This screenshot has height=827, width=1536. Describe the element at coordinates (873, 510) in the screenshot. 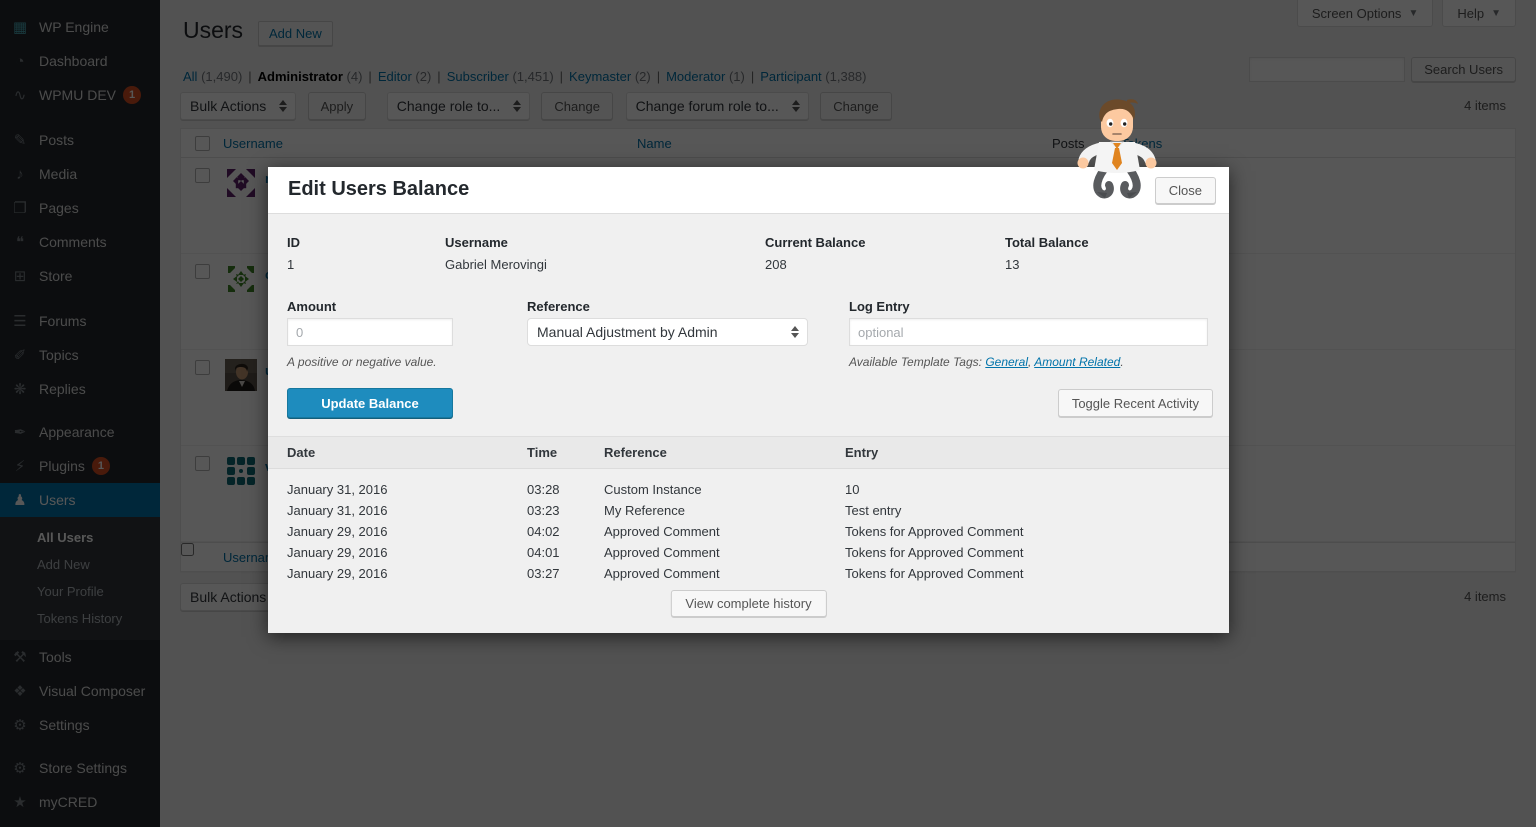

I see `activity-entry: Test entry` at that location.